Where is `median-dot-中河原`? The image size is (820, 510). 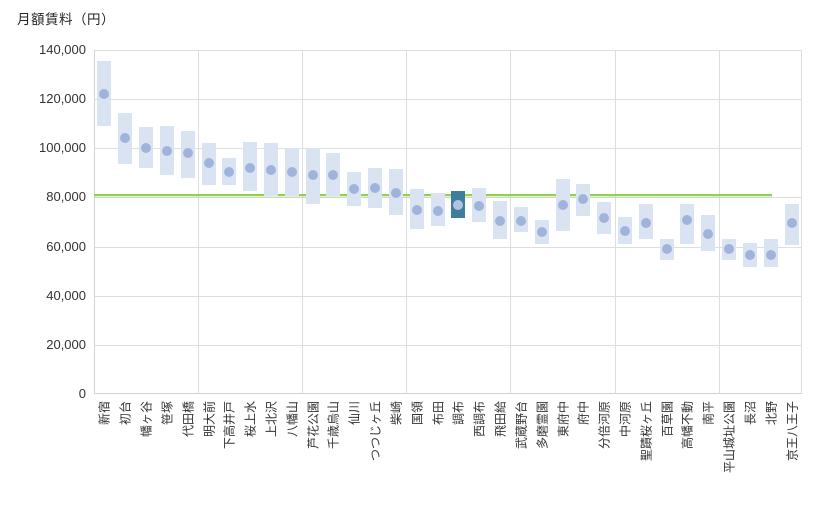
median-dot-中河原 is located at coordinates (625, 230).